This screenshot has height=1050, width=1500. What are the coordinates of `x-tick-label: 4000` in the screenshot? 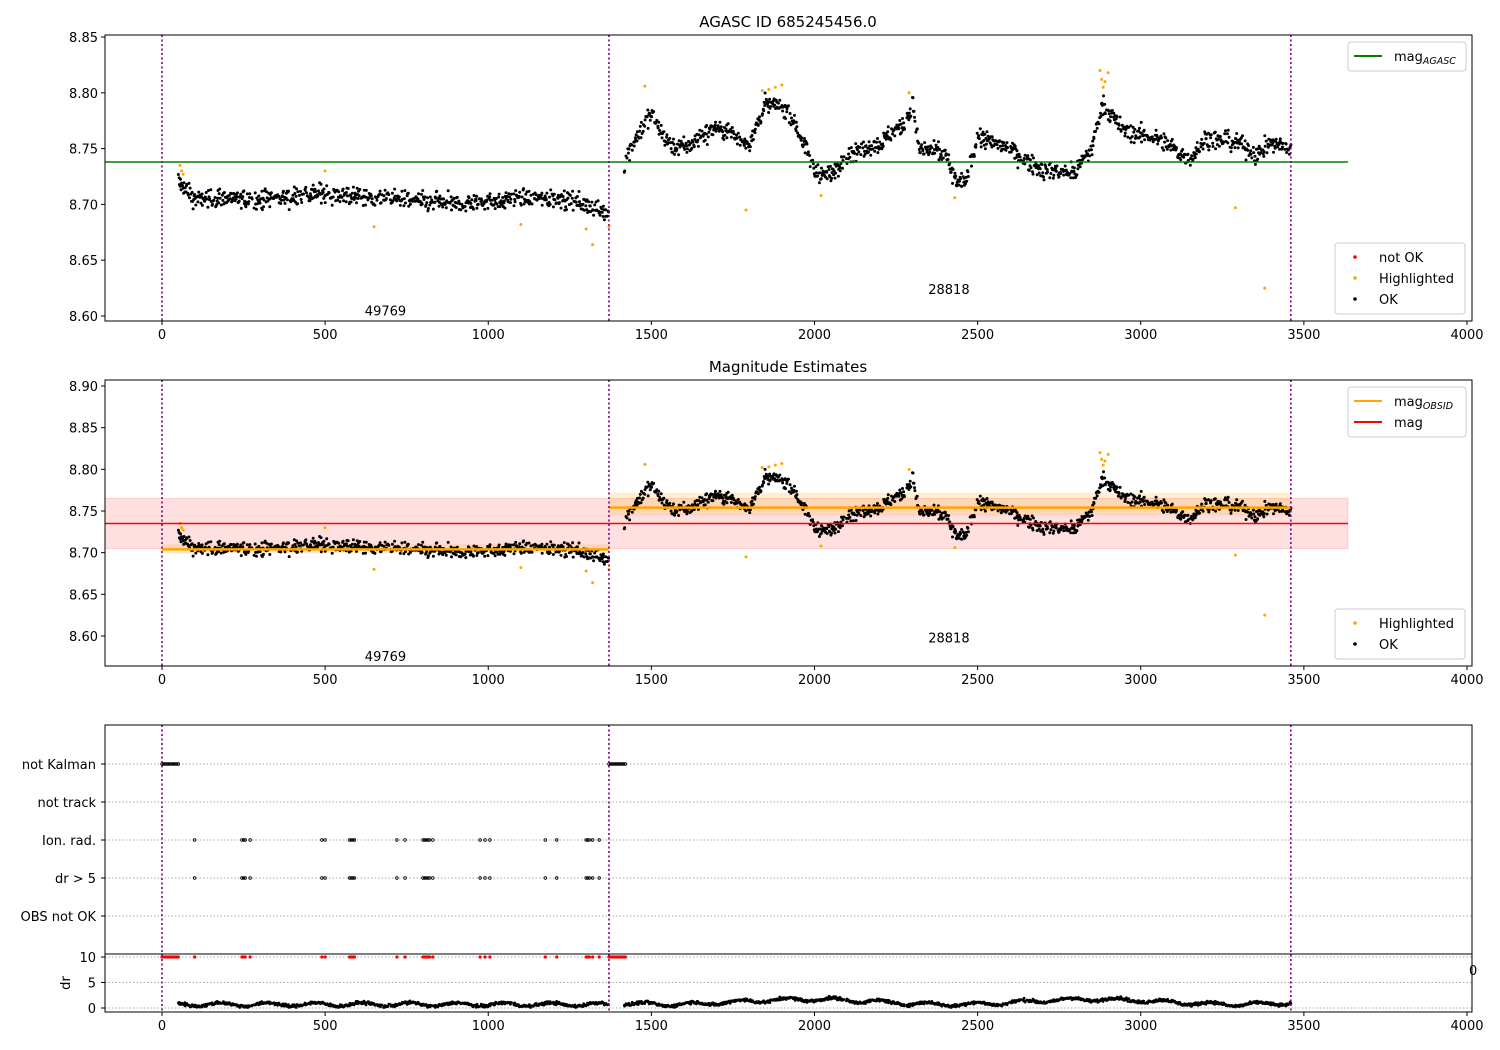 It's located at (1466, 335).